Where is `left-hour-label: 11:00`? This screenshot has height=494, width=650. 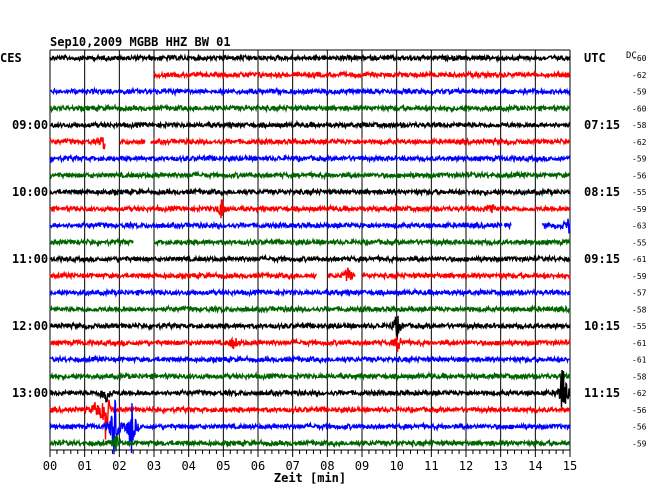 left-hour-label: 11:00 is located at coordinates (30, 259).